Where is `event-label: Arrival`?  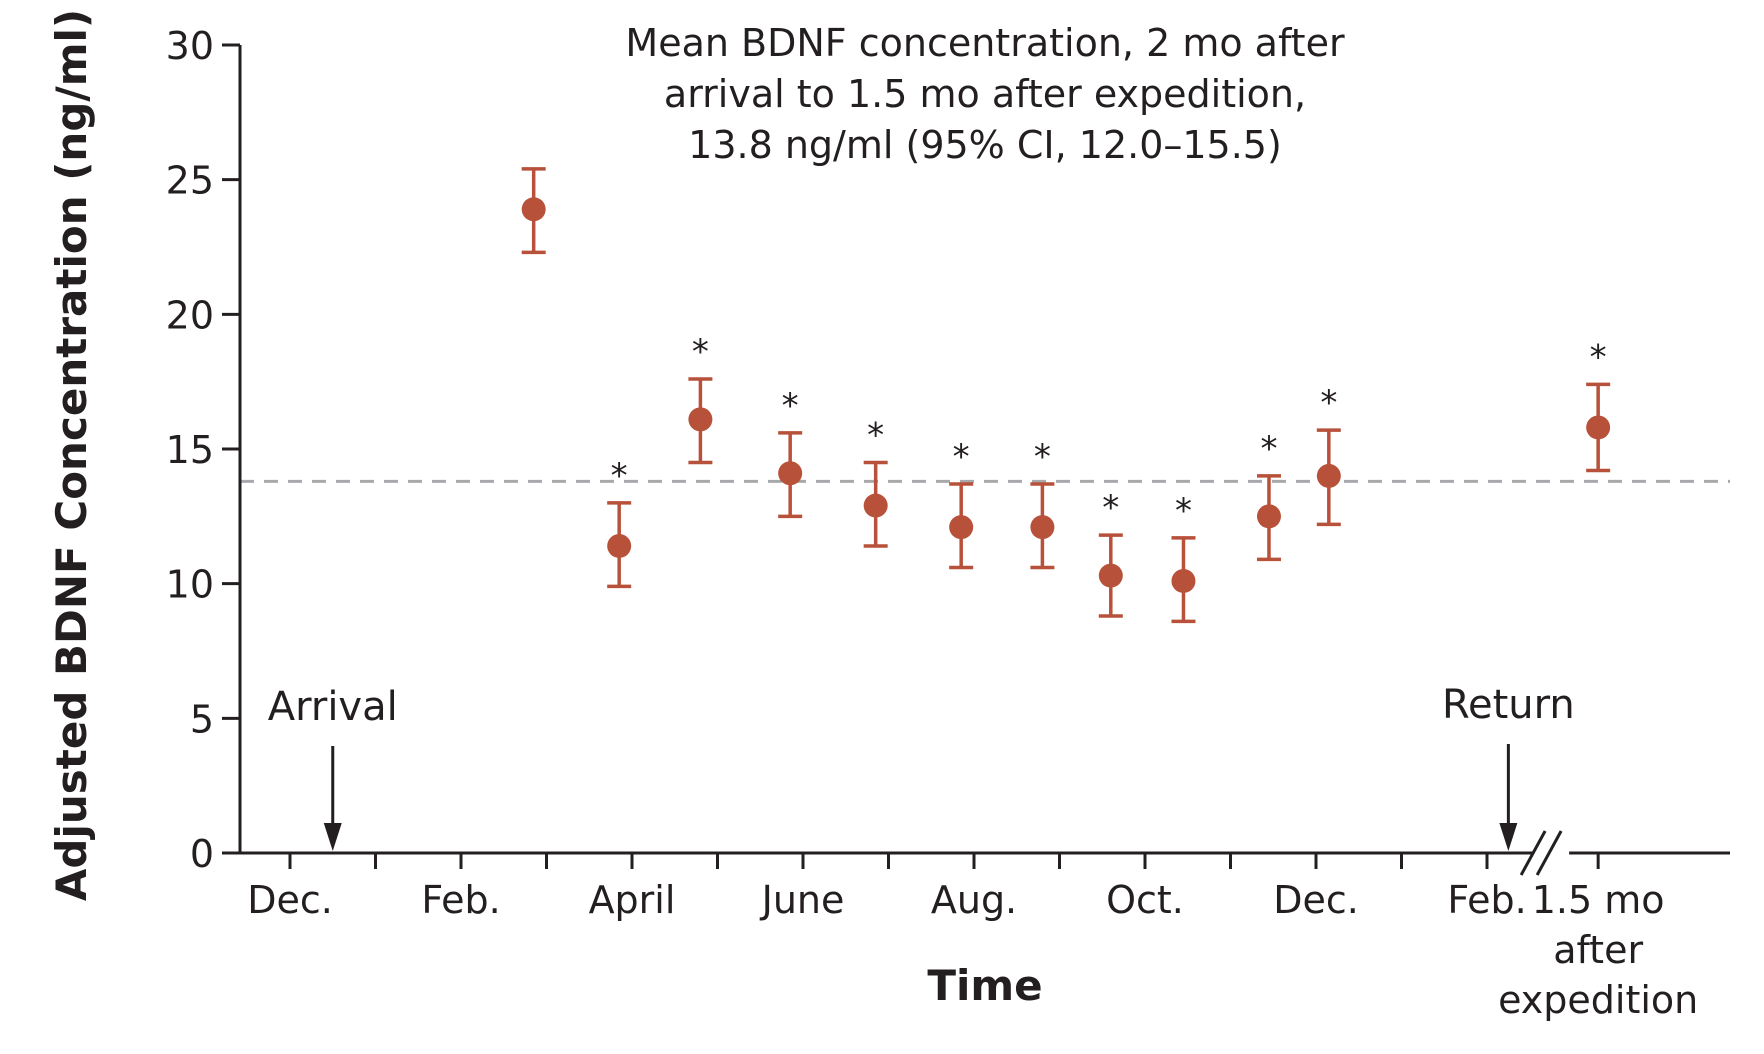
event-label: Arrival is located at coordinates (333, 707).